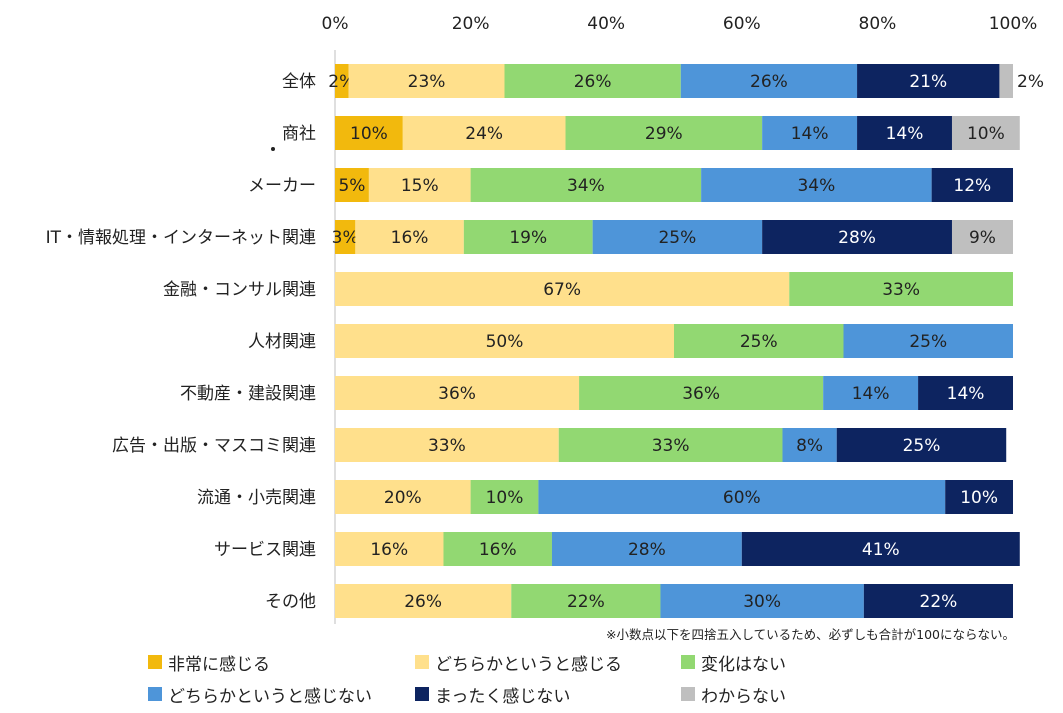 This screenshot has width=1063, height=713. I want to click on data-label: 50%, so click(505, 342).